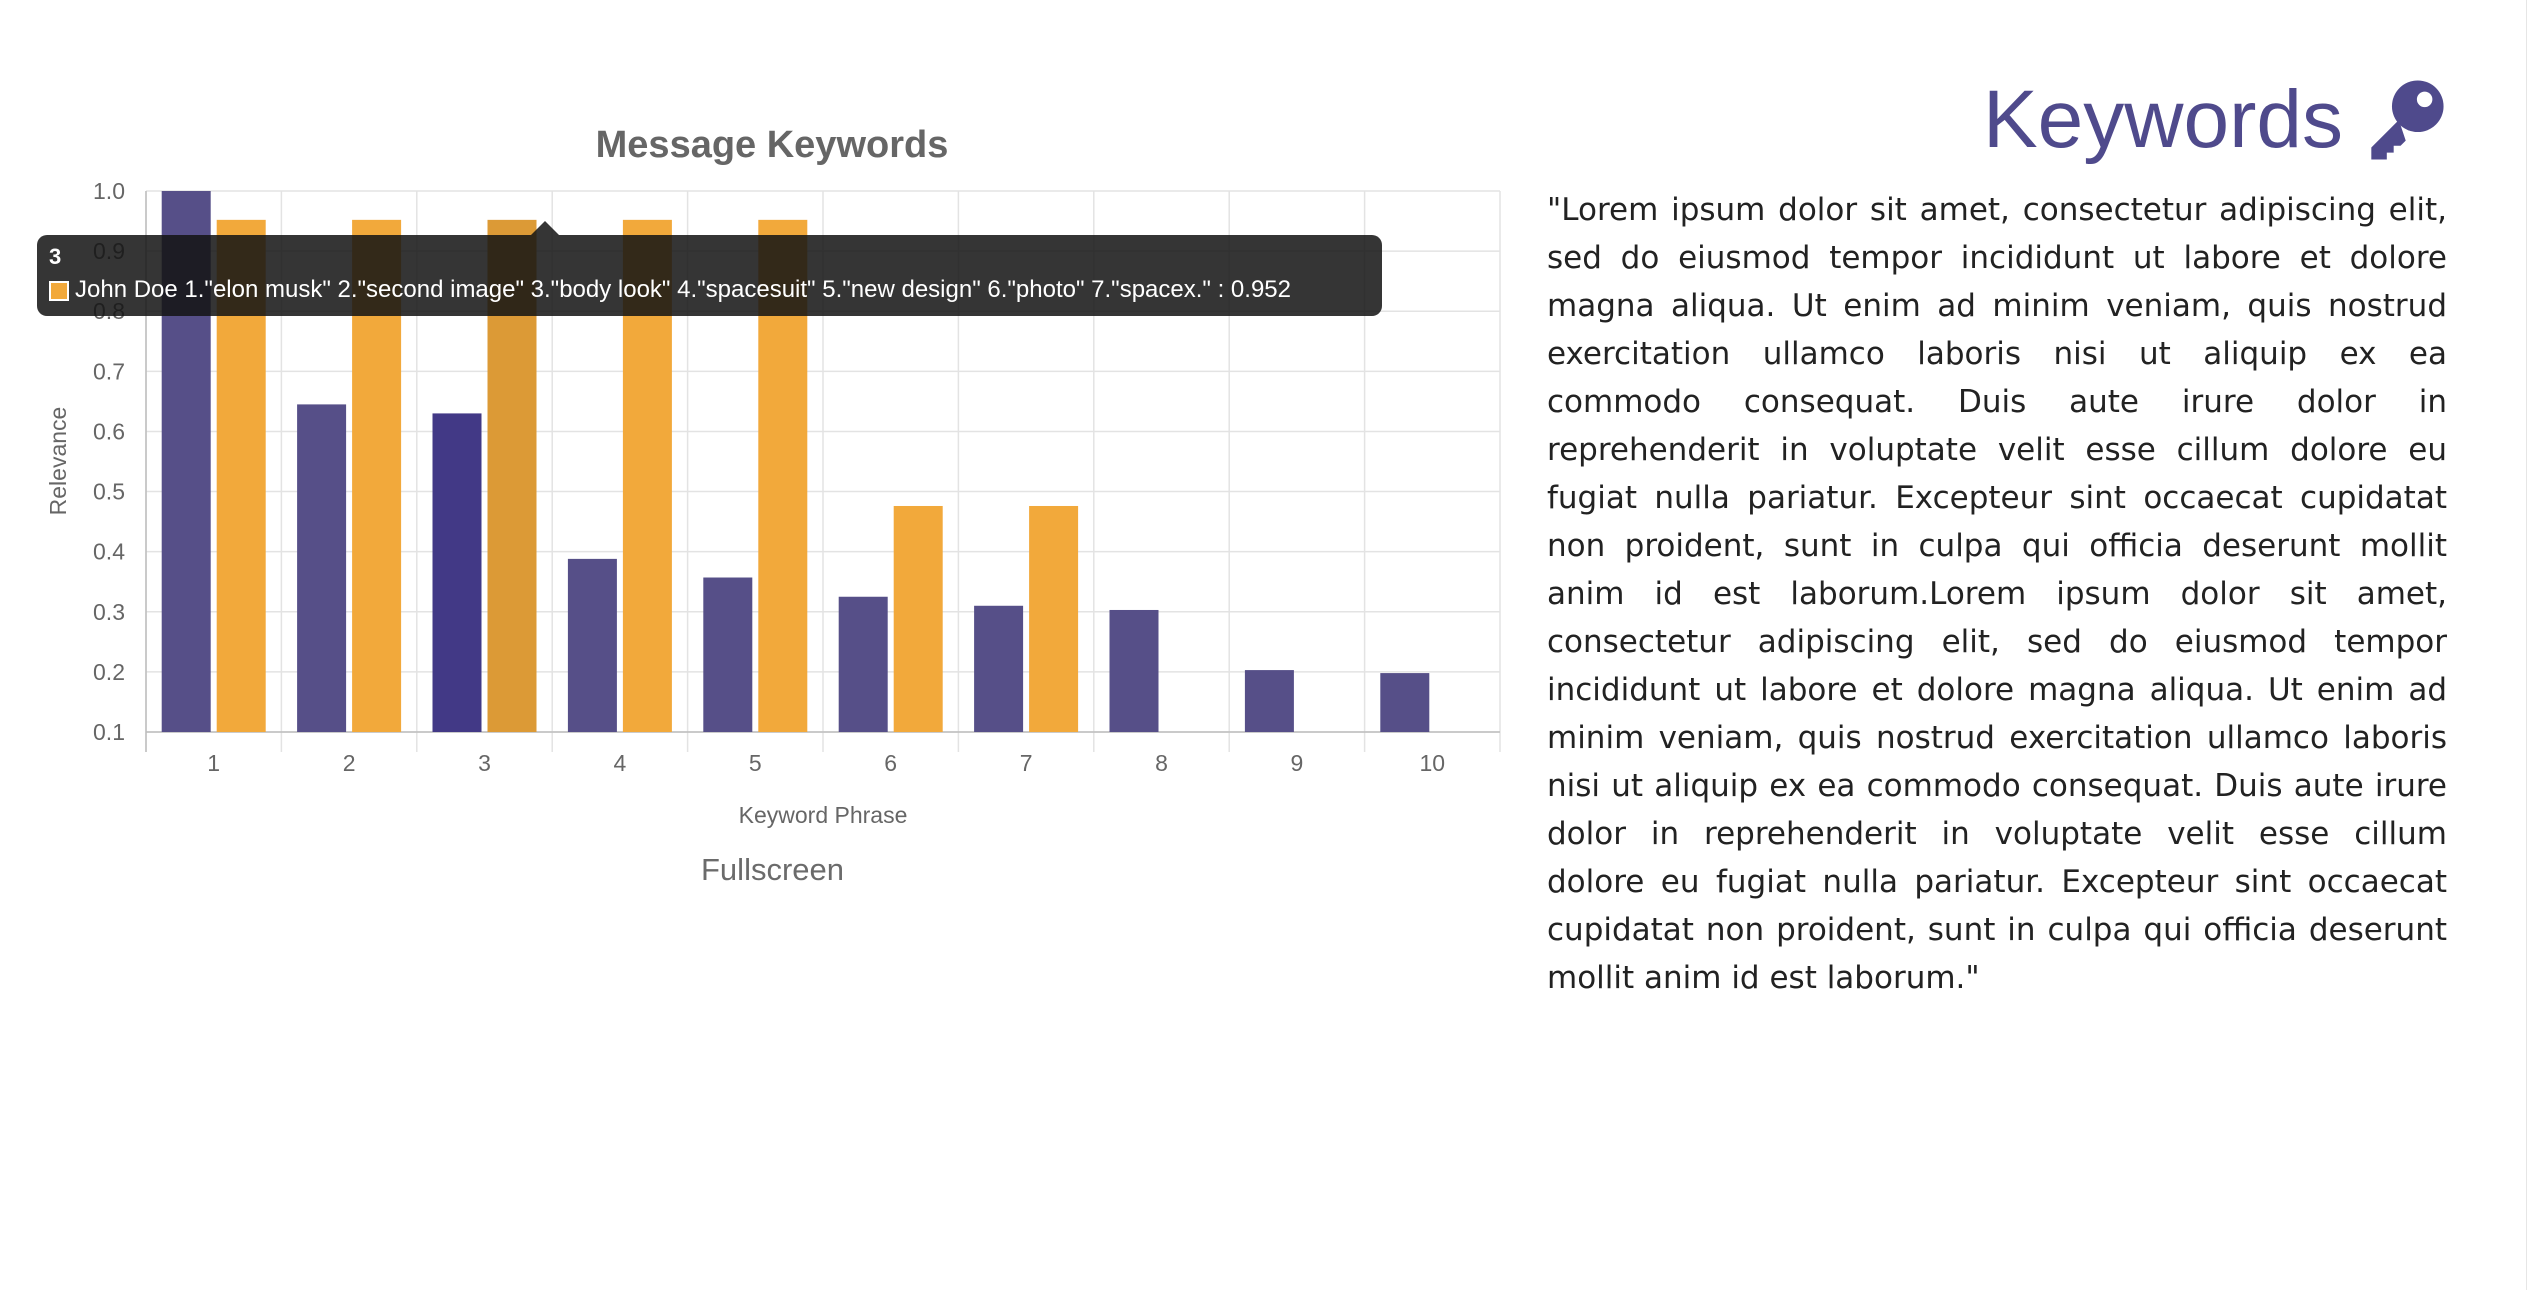 The height and width of the screenshot is (1290, 2534). What do you see at coordinates (772, 145) in the screenshot?
I see `chart-title: Message Keywords` at bounding box center [772, 145].